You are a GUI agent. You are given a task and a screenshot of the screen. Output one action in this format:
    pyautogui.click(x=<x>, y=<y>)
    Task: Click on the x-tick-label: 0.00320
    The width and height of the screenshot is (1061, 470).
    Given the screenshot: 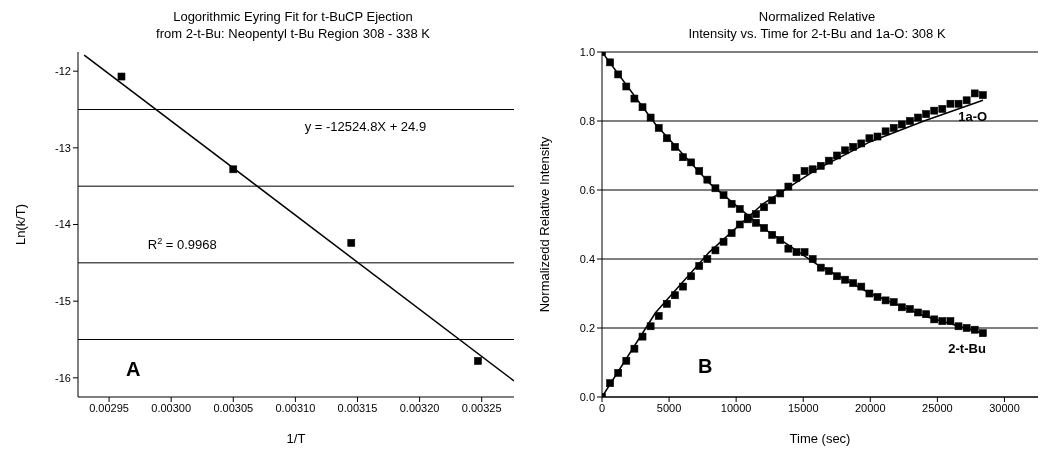 What is the action you would take?
    pyautogui.click(x=419, y=407)
    